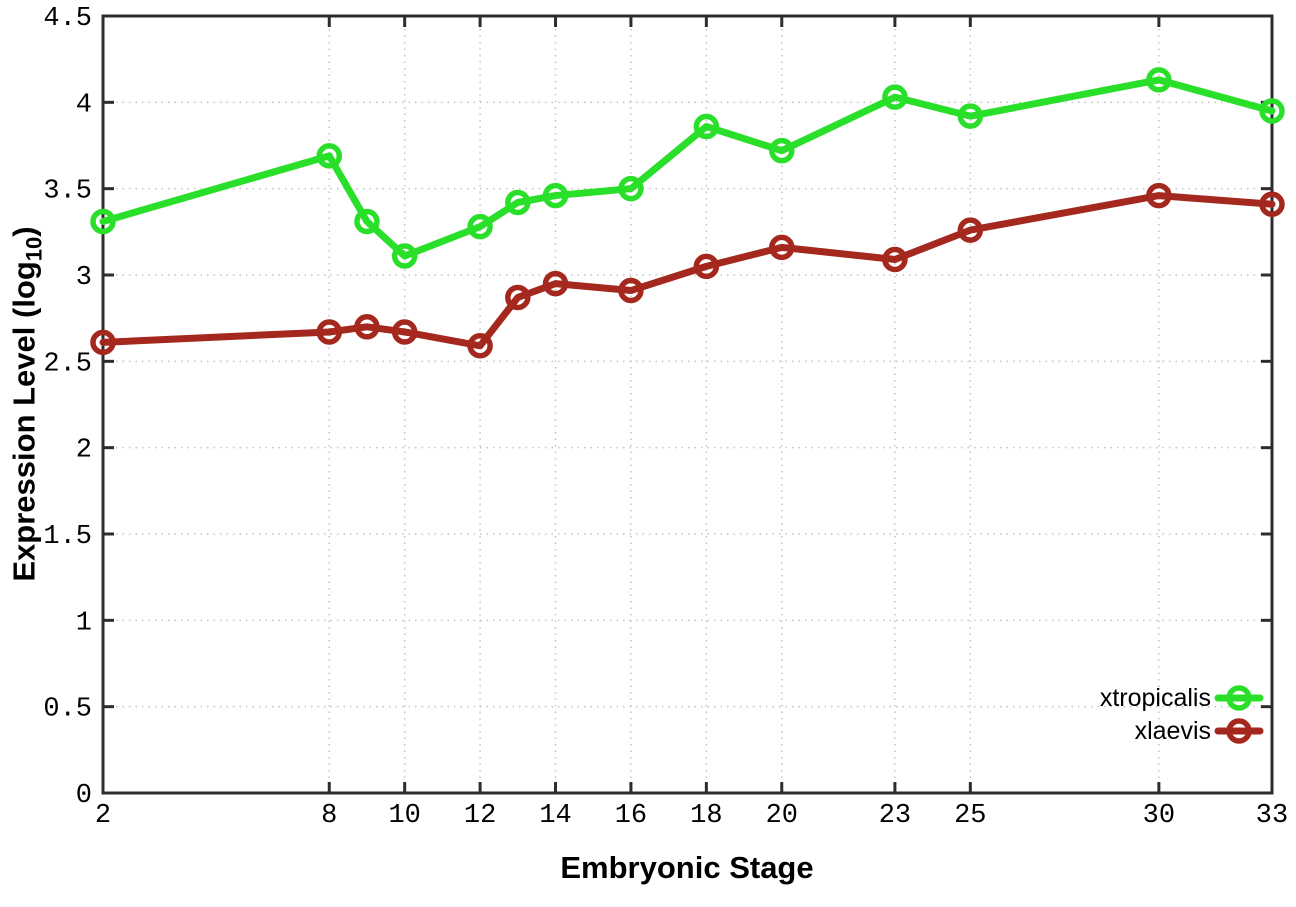 The height and width of the screenshot is (907, 1296). What do you see at coordinates (706, 816) in the screenshot?
I see `x-tick-label: 18` at bounding box center [706, 816].